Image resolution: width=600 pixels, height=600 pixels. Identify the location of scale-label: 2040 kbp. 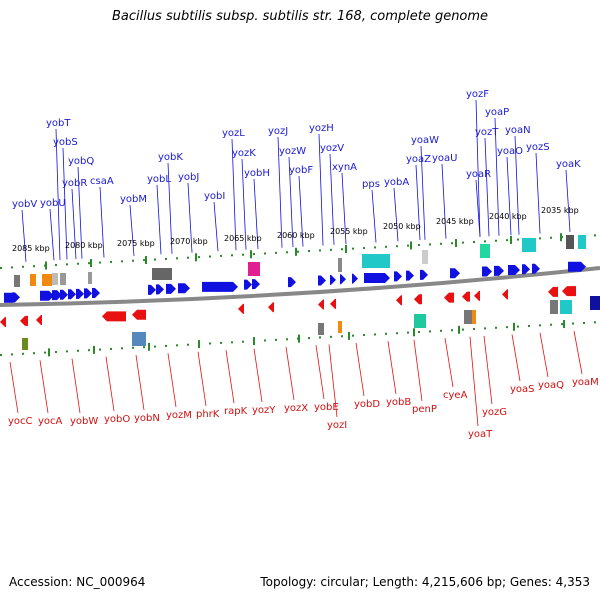
(508, 216).